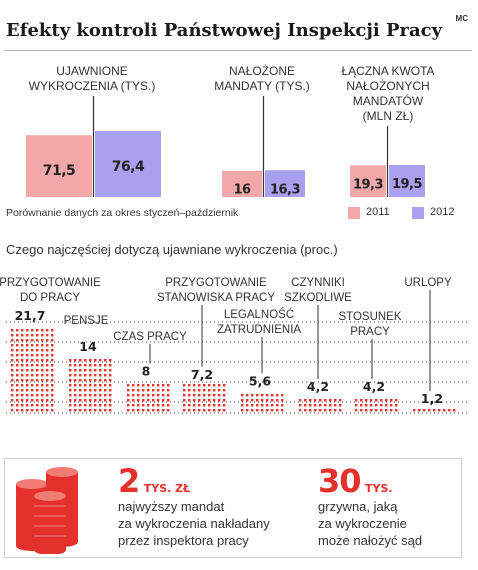 This screenshot has width=478, height=570. What do you see at coordinates (461, 18) in the screenshot?
I see `source-credit: MC` at bounding box center [461, 18].